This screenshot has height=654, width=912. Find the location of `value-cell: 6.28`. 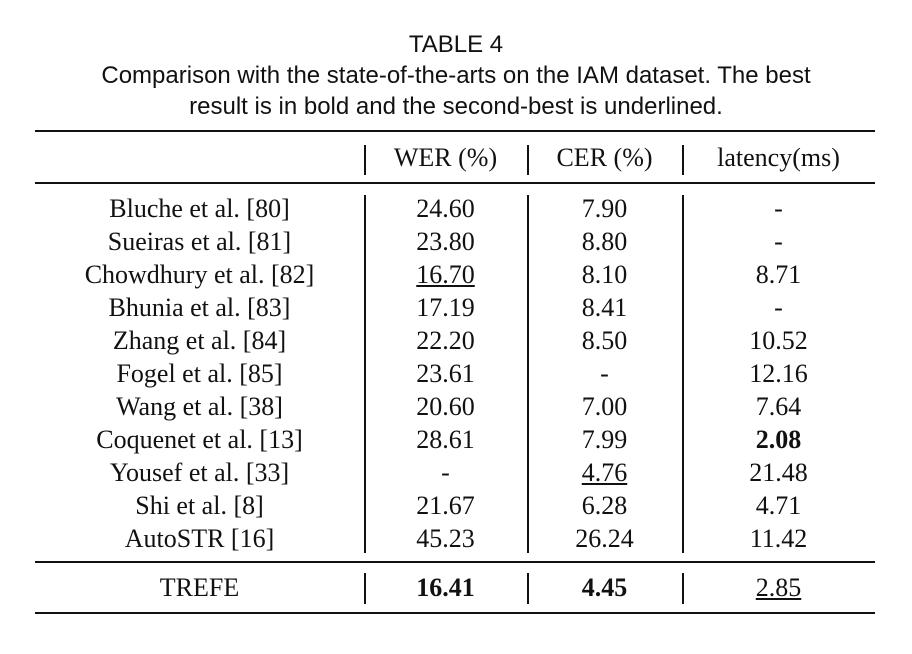

value-cell: 6.28 is located at coordinates (604, 505).